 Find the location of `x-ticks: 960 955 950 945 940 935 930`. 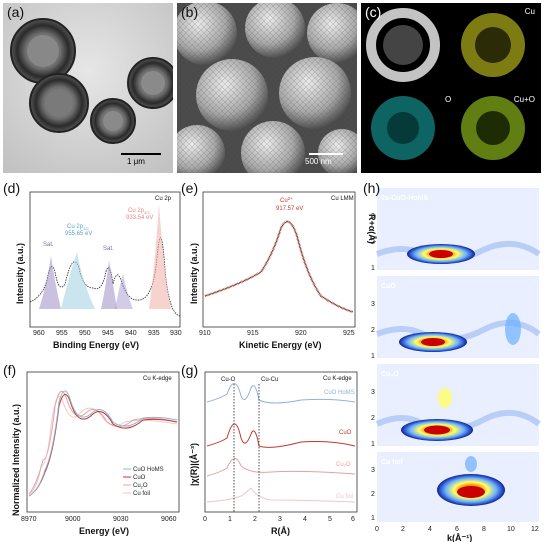

x-ticks: 960 955 950 945 940 935 930 is located at coordinates (107, 333).